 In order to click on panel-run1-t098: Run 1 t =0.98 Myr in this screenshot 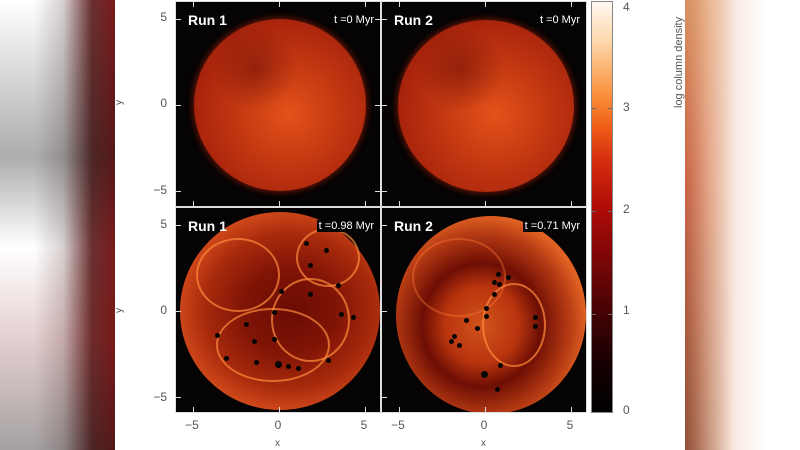, I will do `click(278, 310)`.